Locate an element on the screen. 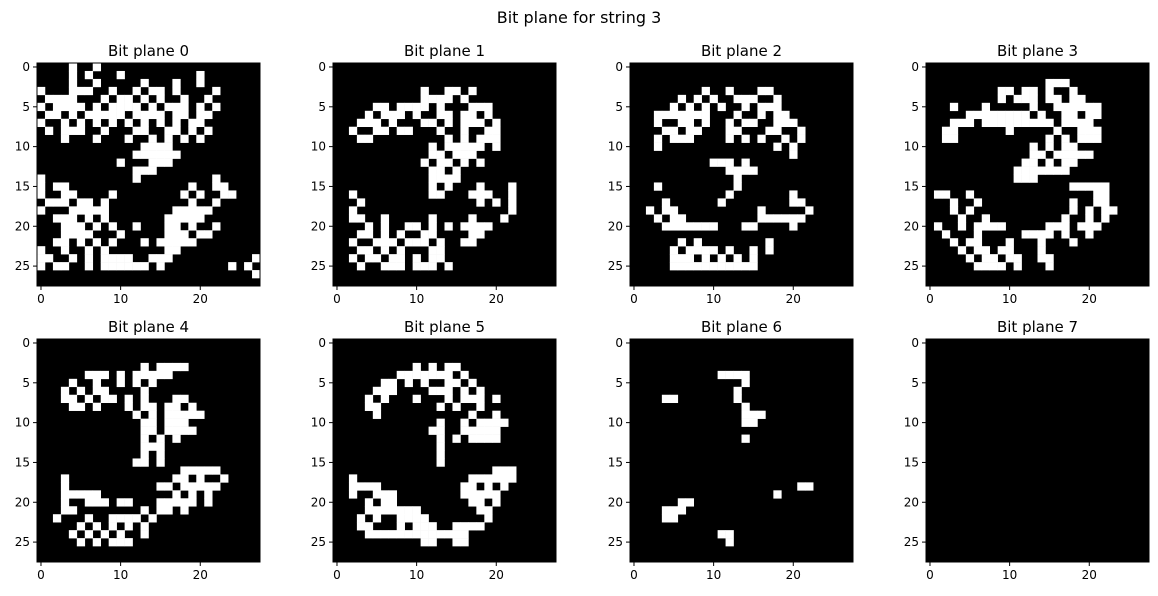  y-tick-label: 5 is located at coordinates (26, 383).